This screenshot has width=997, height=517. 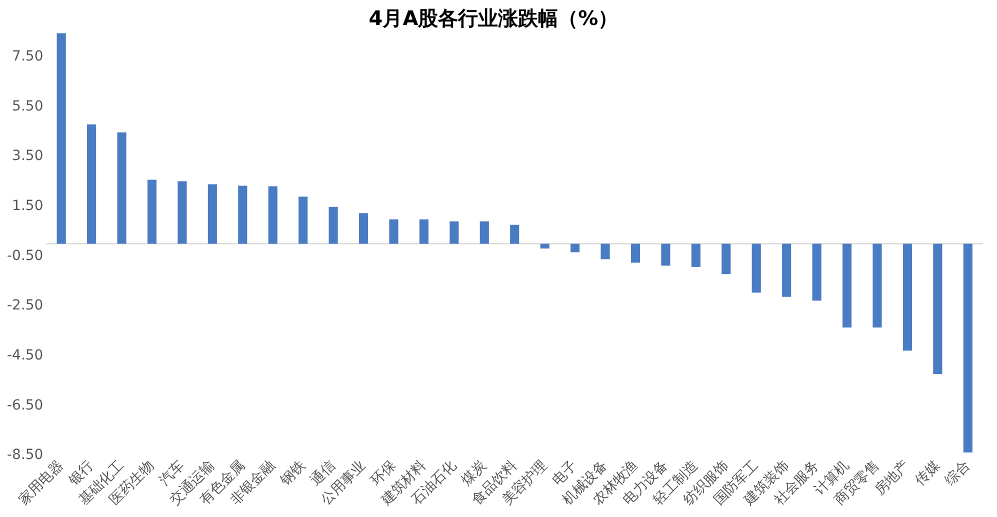 What do you see at coordinates (28, 106) in the screenshot?
I see `y-tick-label: 5.50` at bounding box center [28, 106].